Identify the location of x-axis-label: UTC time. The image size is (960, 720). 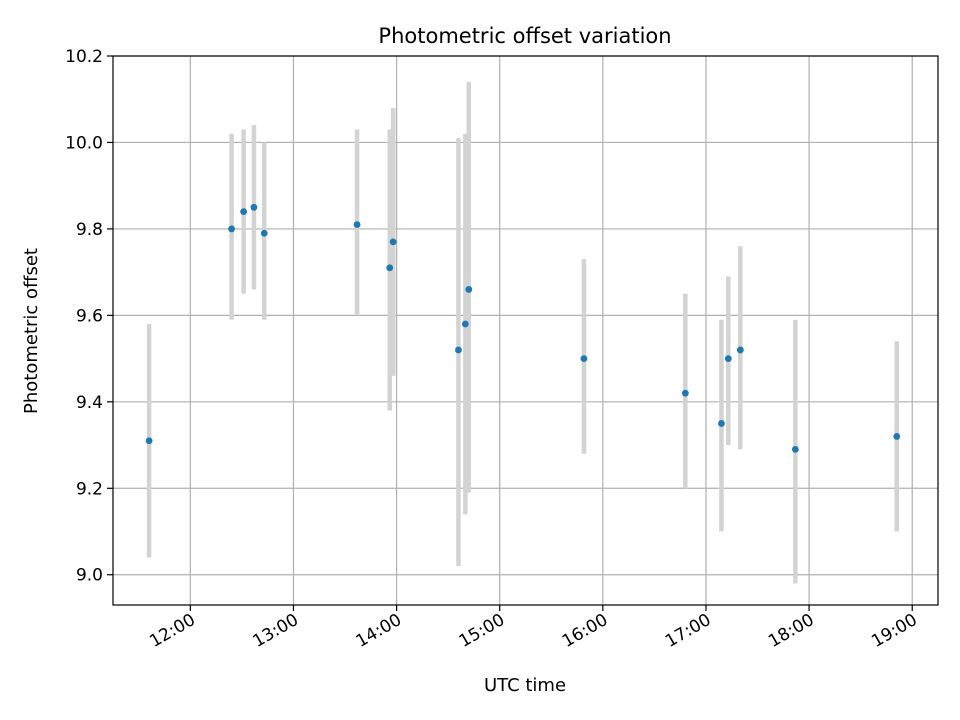
(525, 685).